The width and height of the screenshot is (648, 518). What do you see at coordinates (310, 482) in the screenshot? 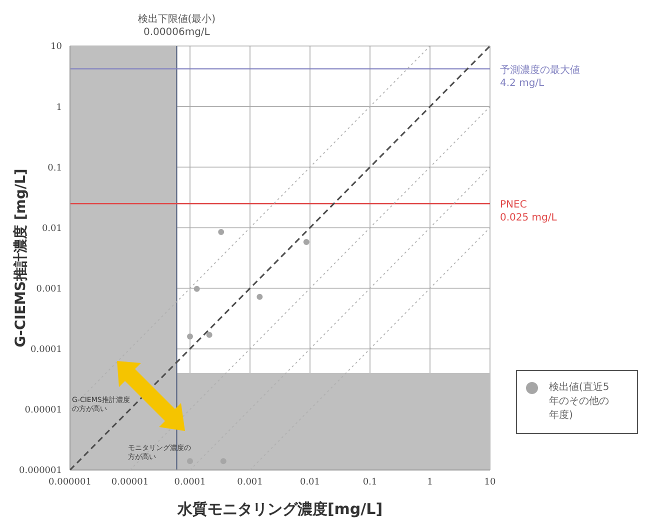
I see `x-tick-label: 0.01` at bounding box center [310, 482].